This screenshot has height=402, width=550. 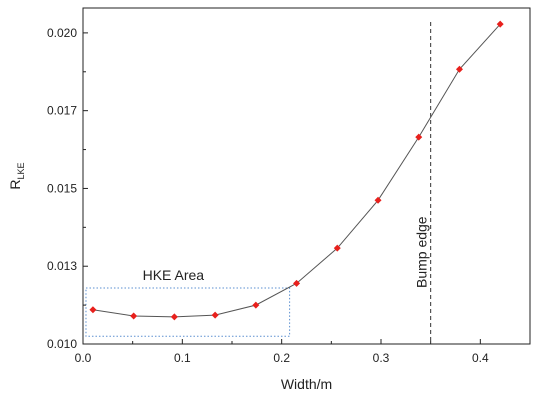 I want to click on y-tick-label: 0.010, so click(x=62, y=344).